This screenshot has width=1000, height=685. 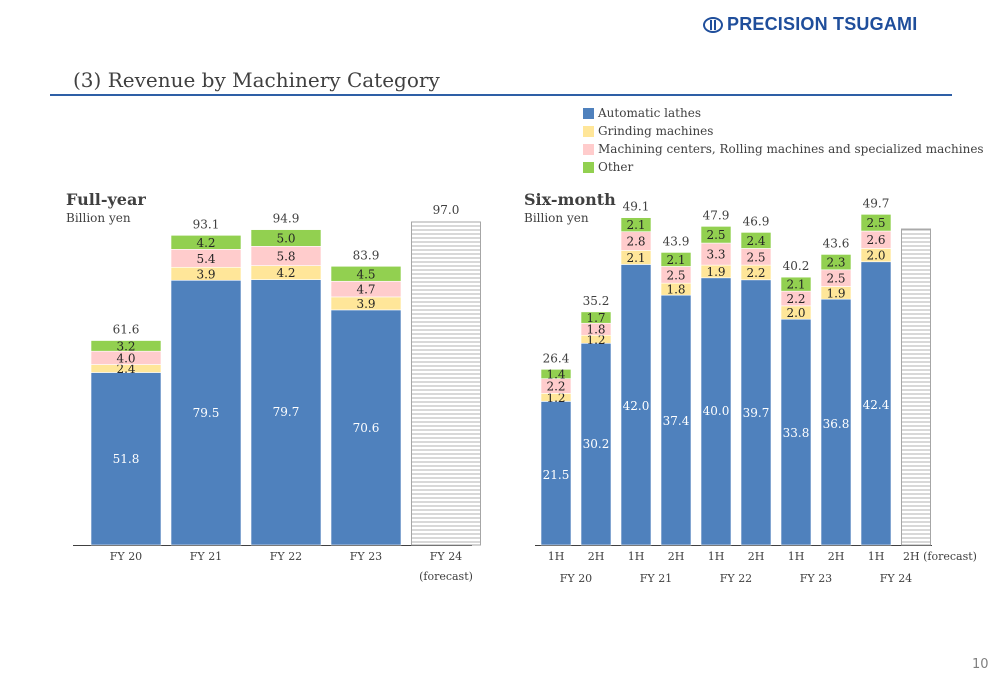 I want to click on full-year-category-label: FY 21, so click(x=206, y=556).